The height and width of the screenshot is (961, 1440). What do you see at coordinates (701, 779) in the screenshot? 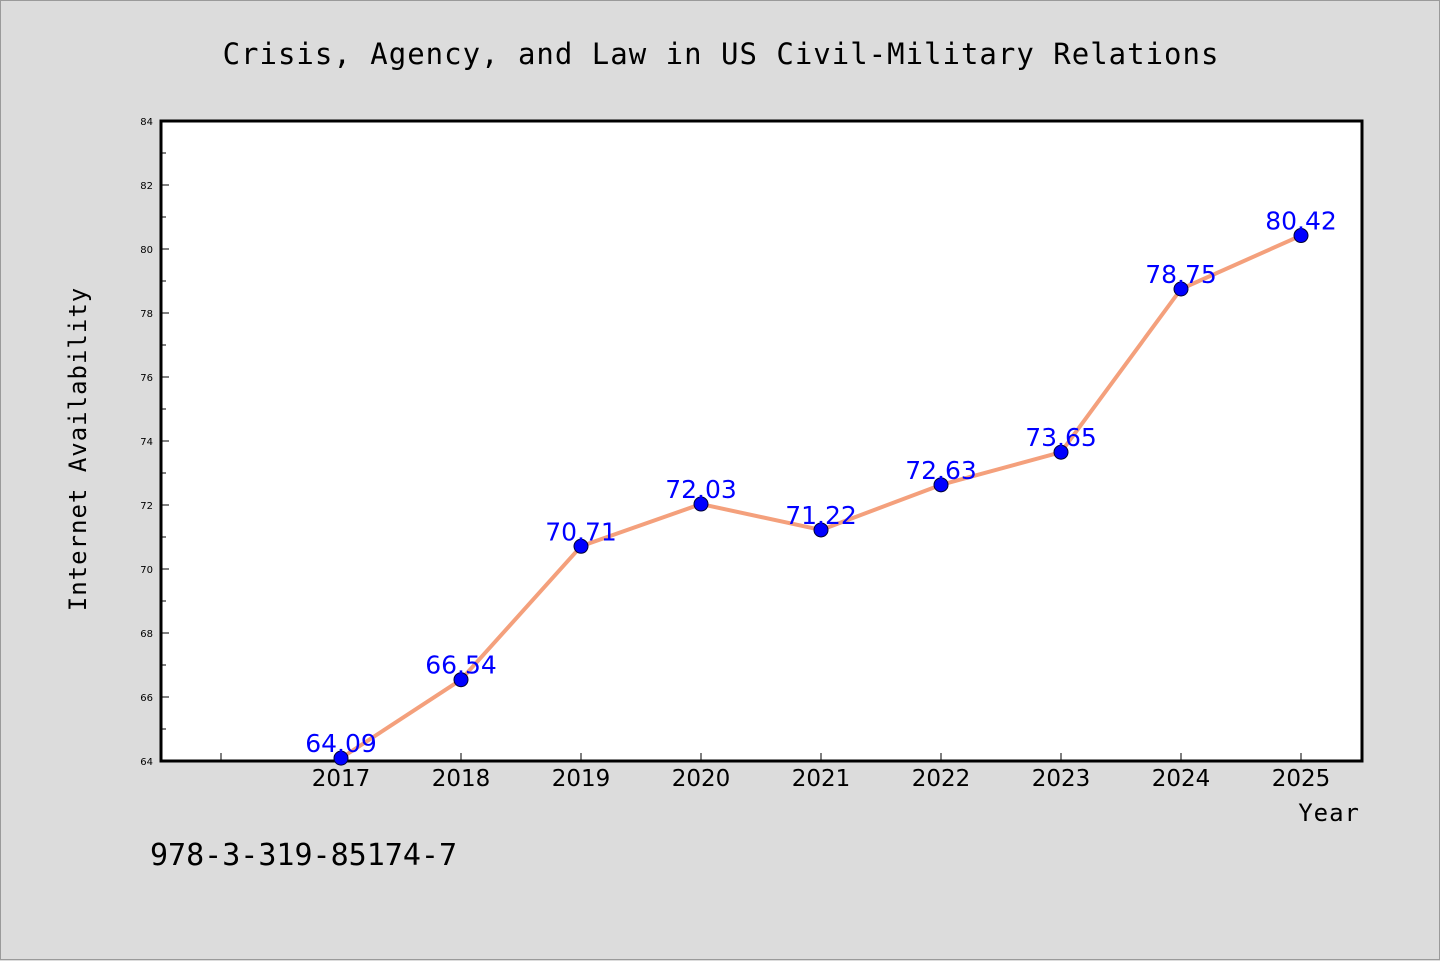
I see `x-tick-label: 2020` at bounding box center [701, 779].